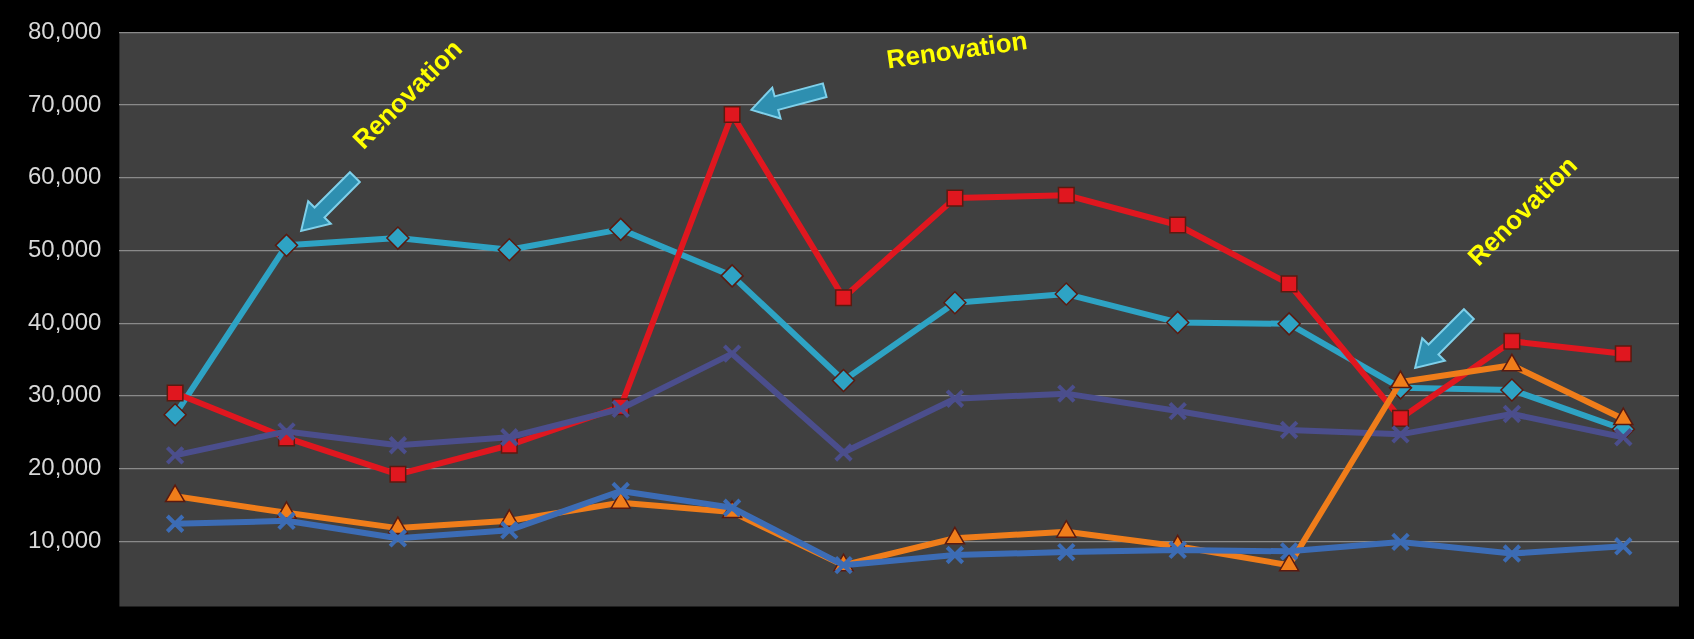 The image size is (1694, 639). Describe the element at coordinates (956, 50) in the screenshot. I see `annotation: Renovation` at that location.